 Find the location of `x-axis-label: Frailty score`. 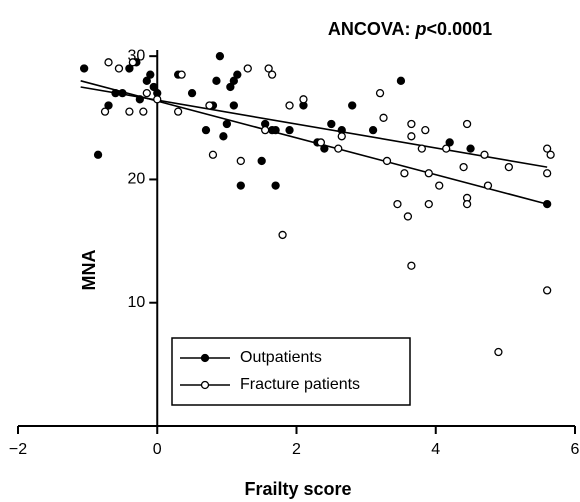

x-axis-label: Frailty score is located at coordinates (297, 489).